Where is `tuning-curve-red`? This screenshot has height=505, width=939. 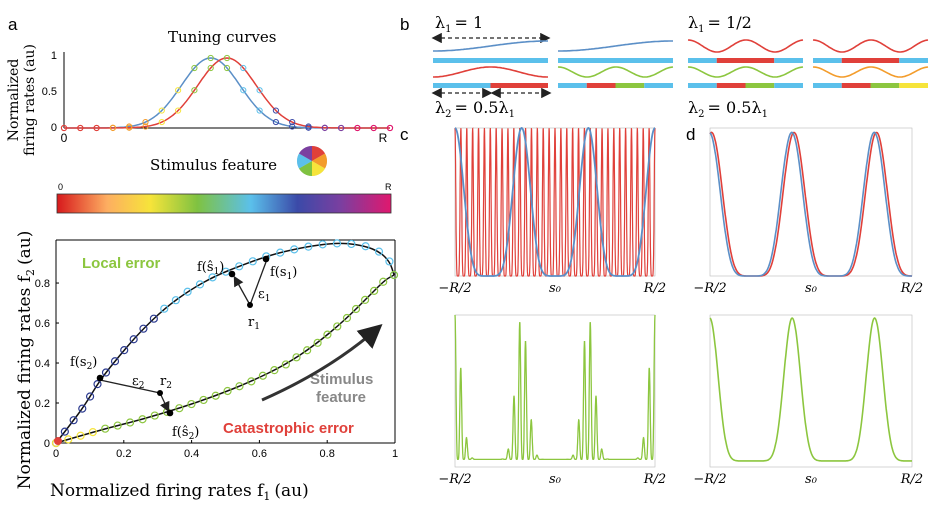 tuning-curve-red is located at coordinates (227, 93).